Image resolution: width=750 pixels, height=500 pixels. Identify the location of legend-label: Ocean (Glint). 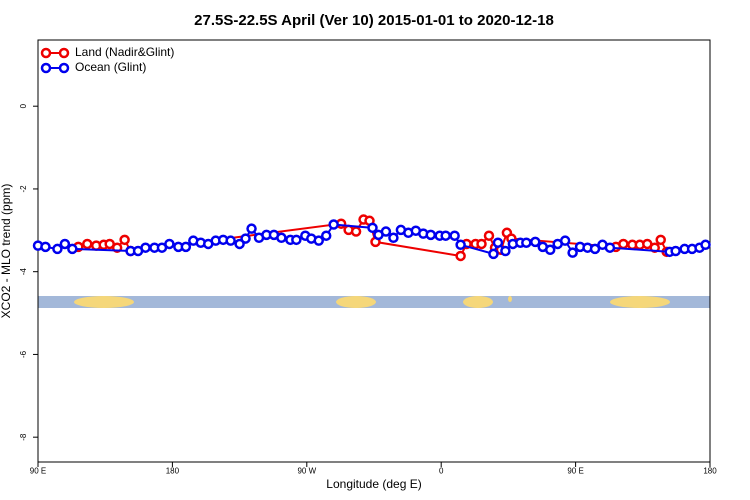
(110, 67).